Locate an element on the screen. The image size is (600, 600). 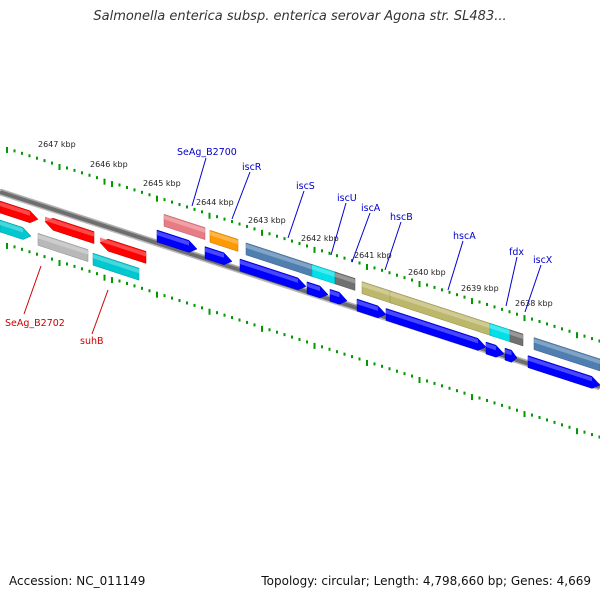
gene-label-seag-b2702: SeAg_B2702 is located at coordinates (35, 323).